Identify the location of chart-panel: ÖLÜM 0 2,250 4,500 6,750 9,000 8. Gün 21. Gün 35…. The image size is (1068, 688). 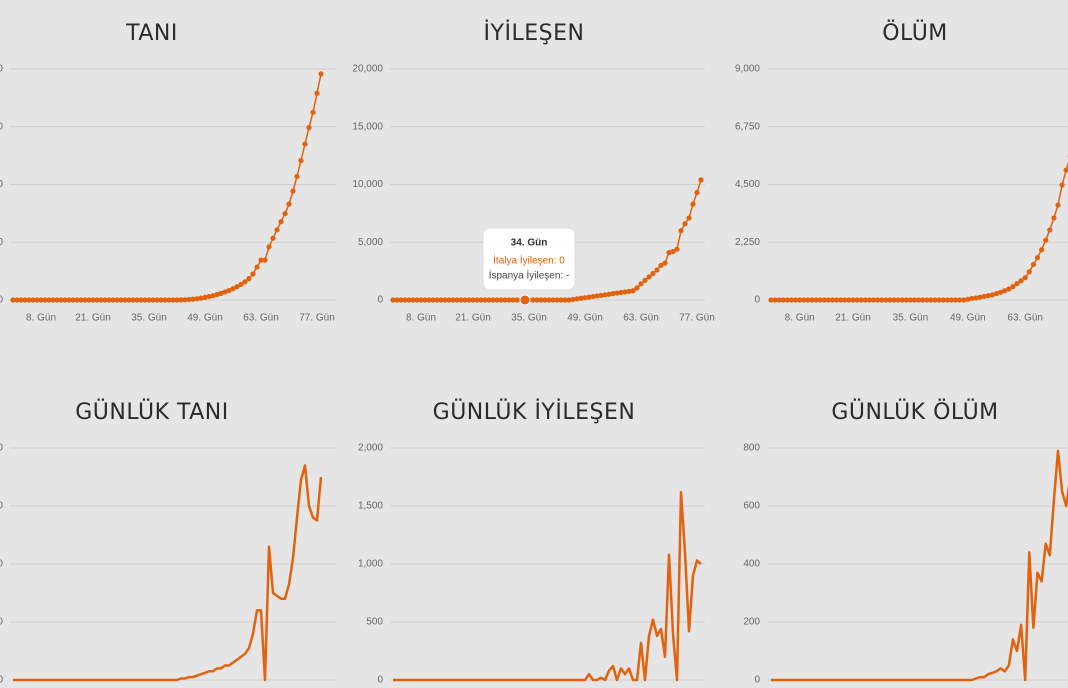
(901, 172).